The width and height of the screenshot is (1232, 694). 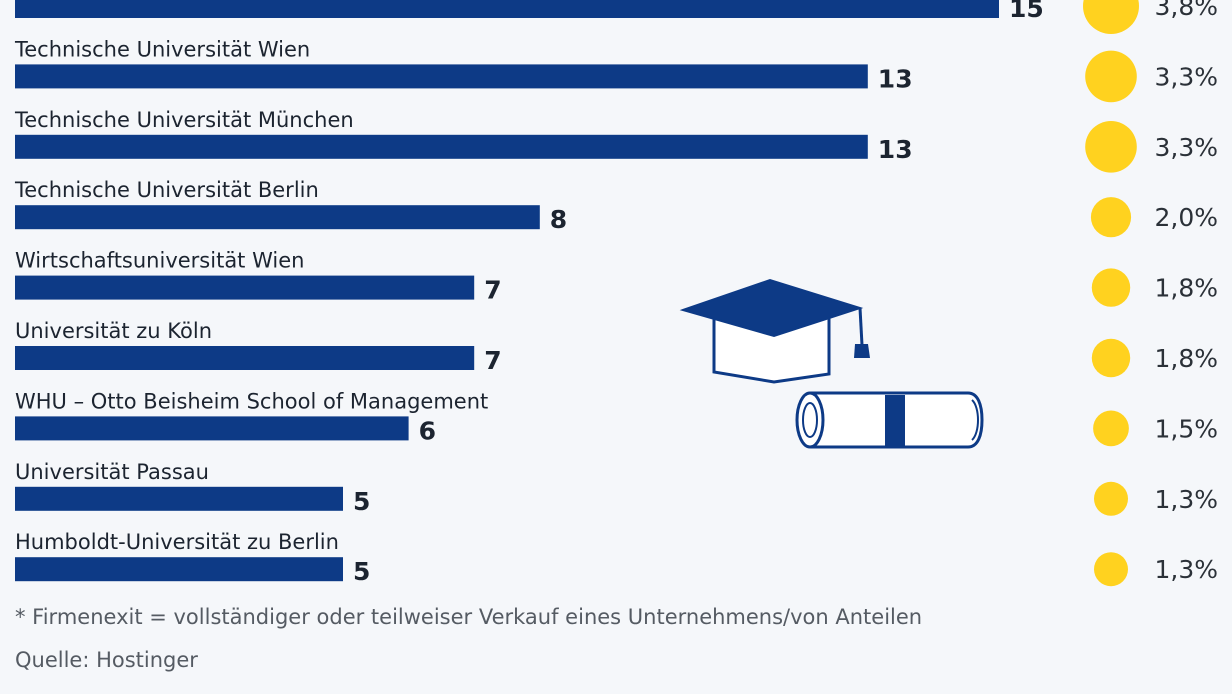 What do you see at coordinates (166, 190) in the screenshot?
I see `category-label: Technische Universität Berlin` at bounding box center [166, 190].